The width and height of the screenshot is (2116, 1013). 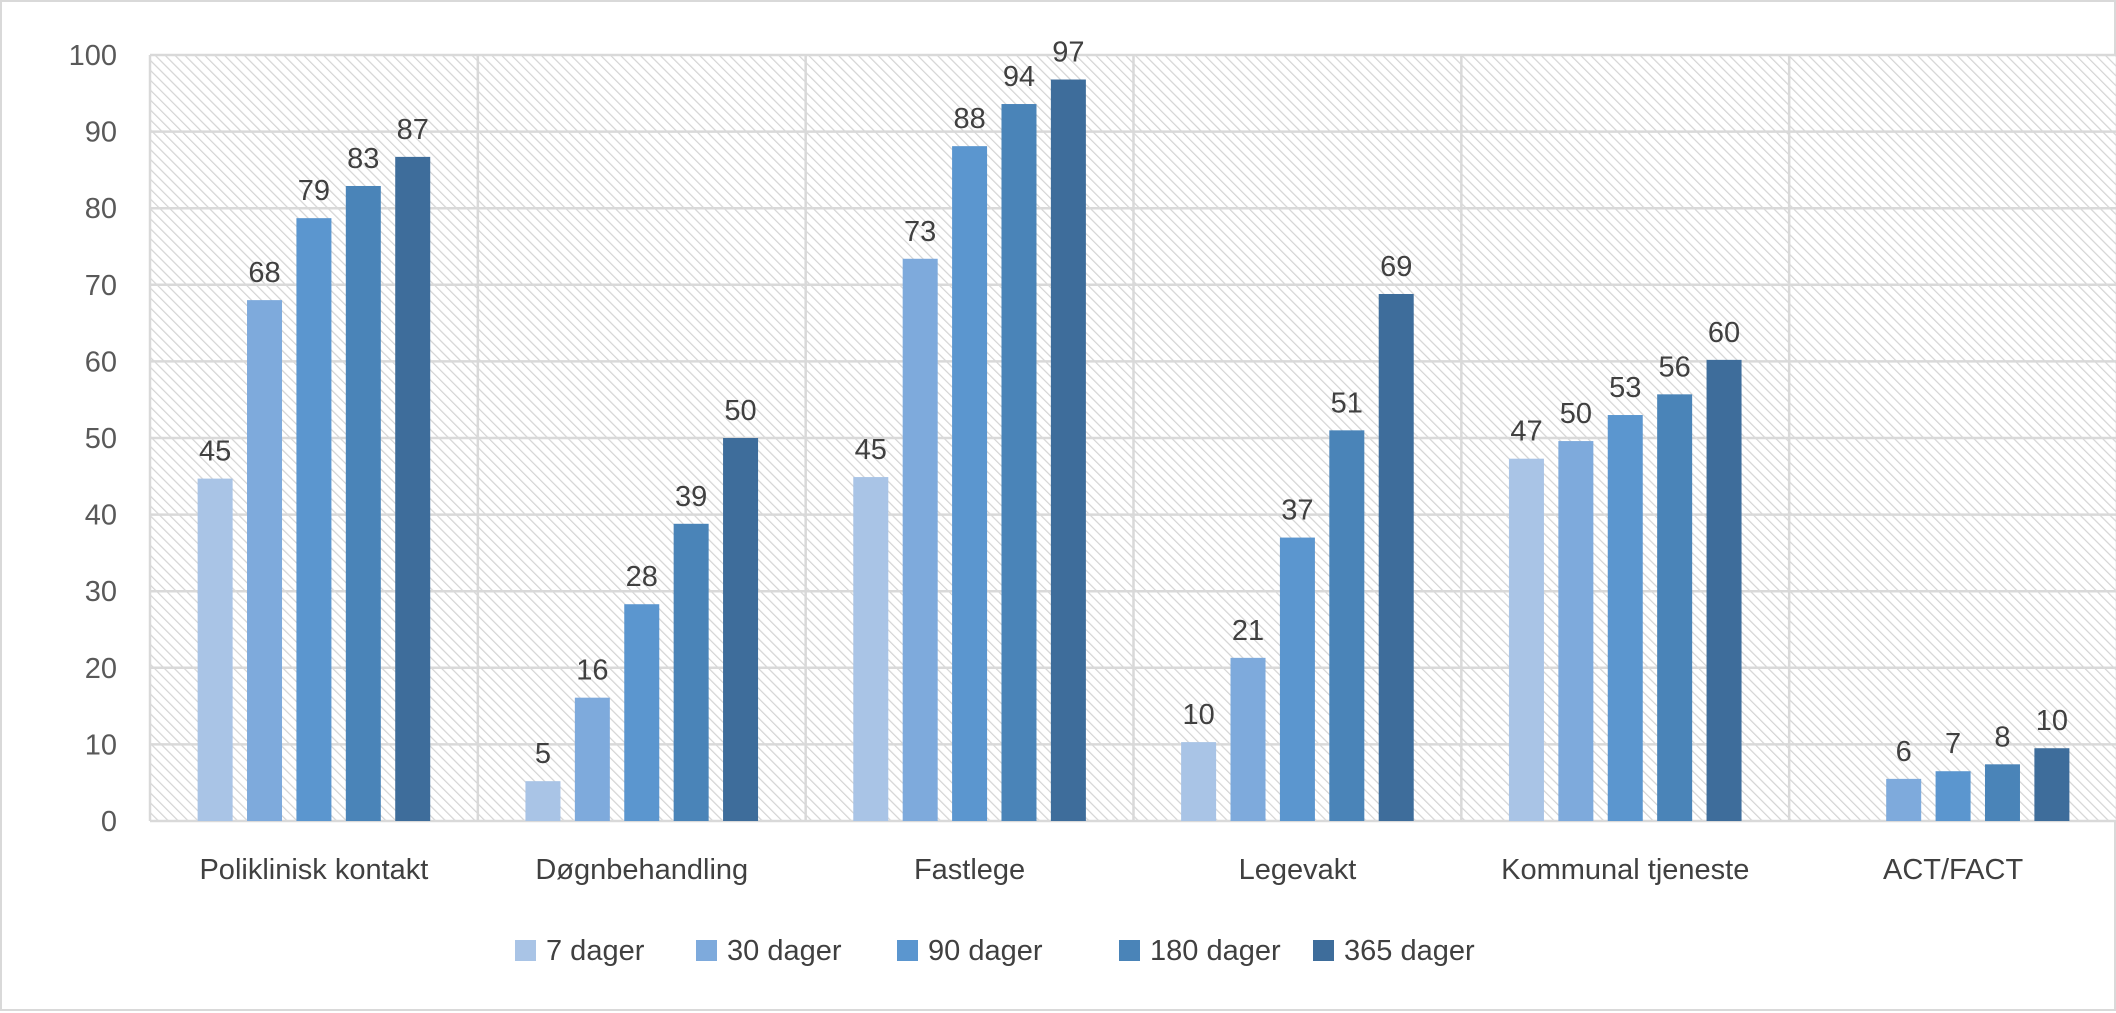 What do you see at coordinates (985, 951) in the screenshot?
I see `legend-label: 90 dager` at bounding box center [985, 951].